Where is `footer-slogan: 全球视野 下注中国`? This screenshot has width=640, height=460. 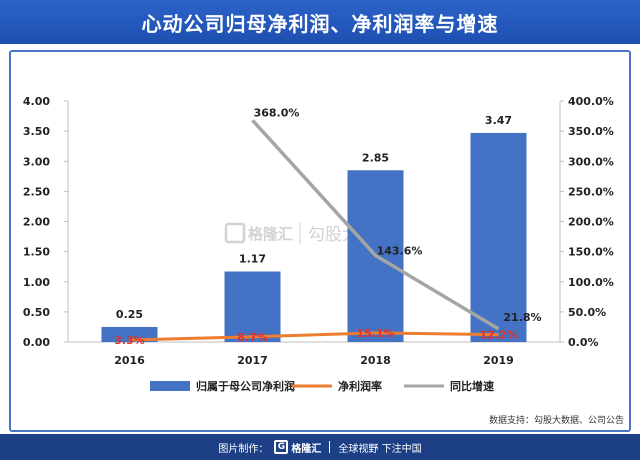
footer-slogan: 全球视野 下注中国 is located at coordinates (380, 449).